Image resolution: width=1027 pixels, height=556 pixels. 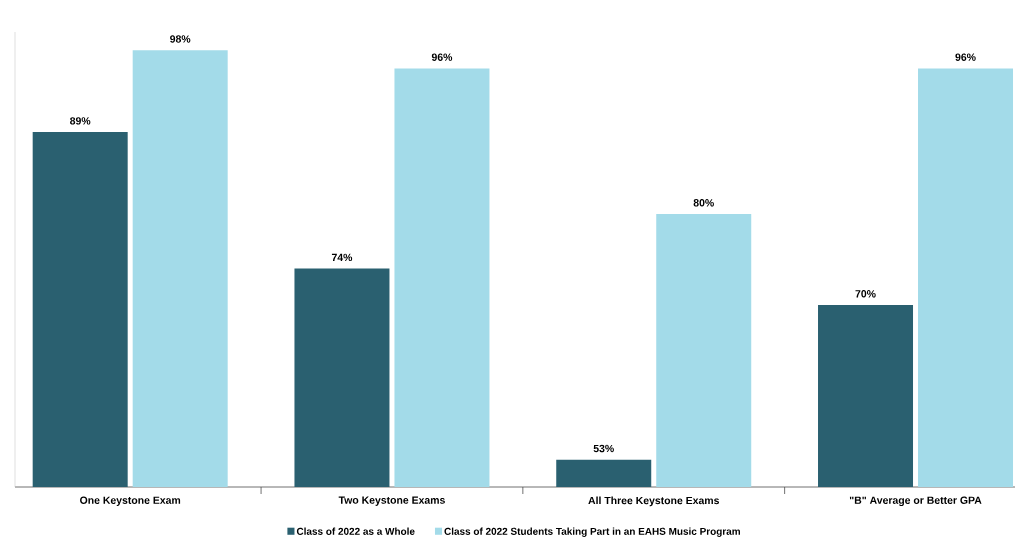 What do you see at coordinates (130, 501) in the screenshot?
I see `x-tick-label: One Keystone Exam` at bounding box center [130, 501].